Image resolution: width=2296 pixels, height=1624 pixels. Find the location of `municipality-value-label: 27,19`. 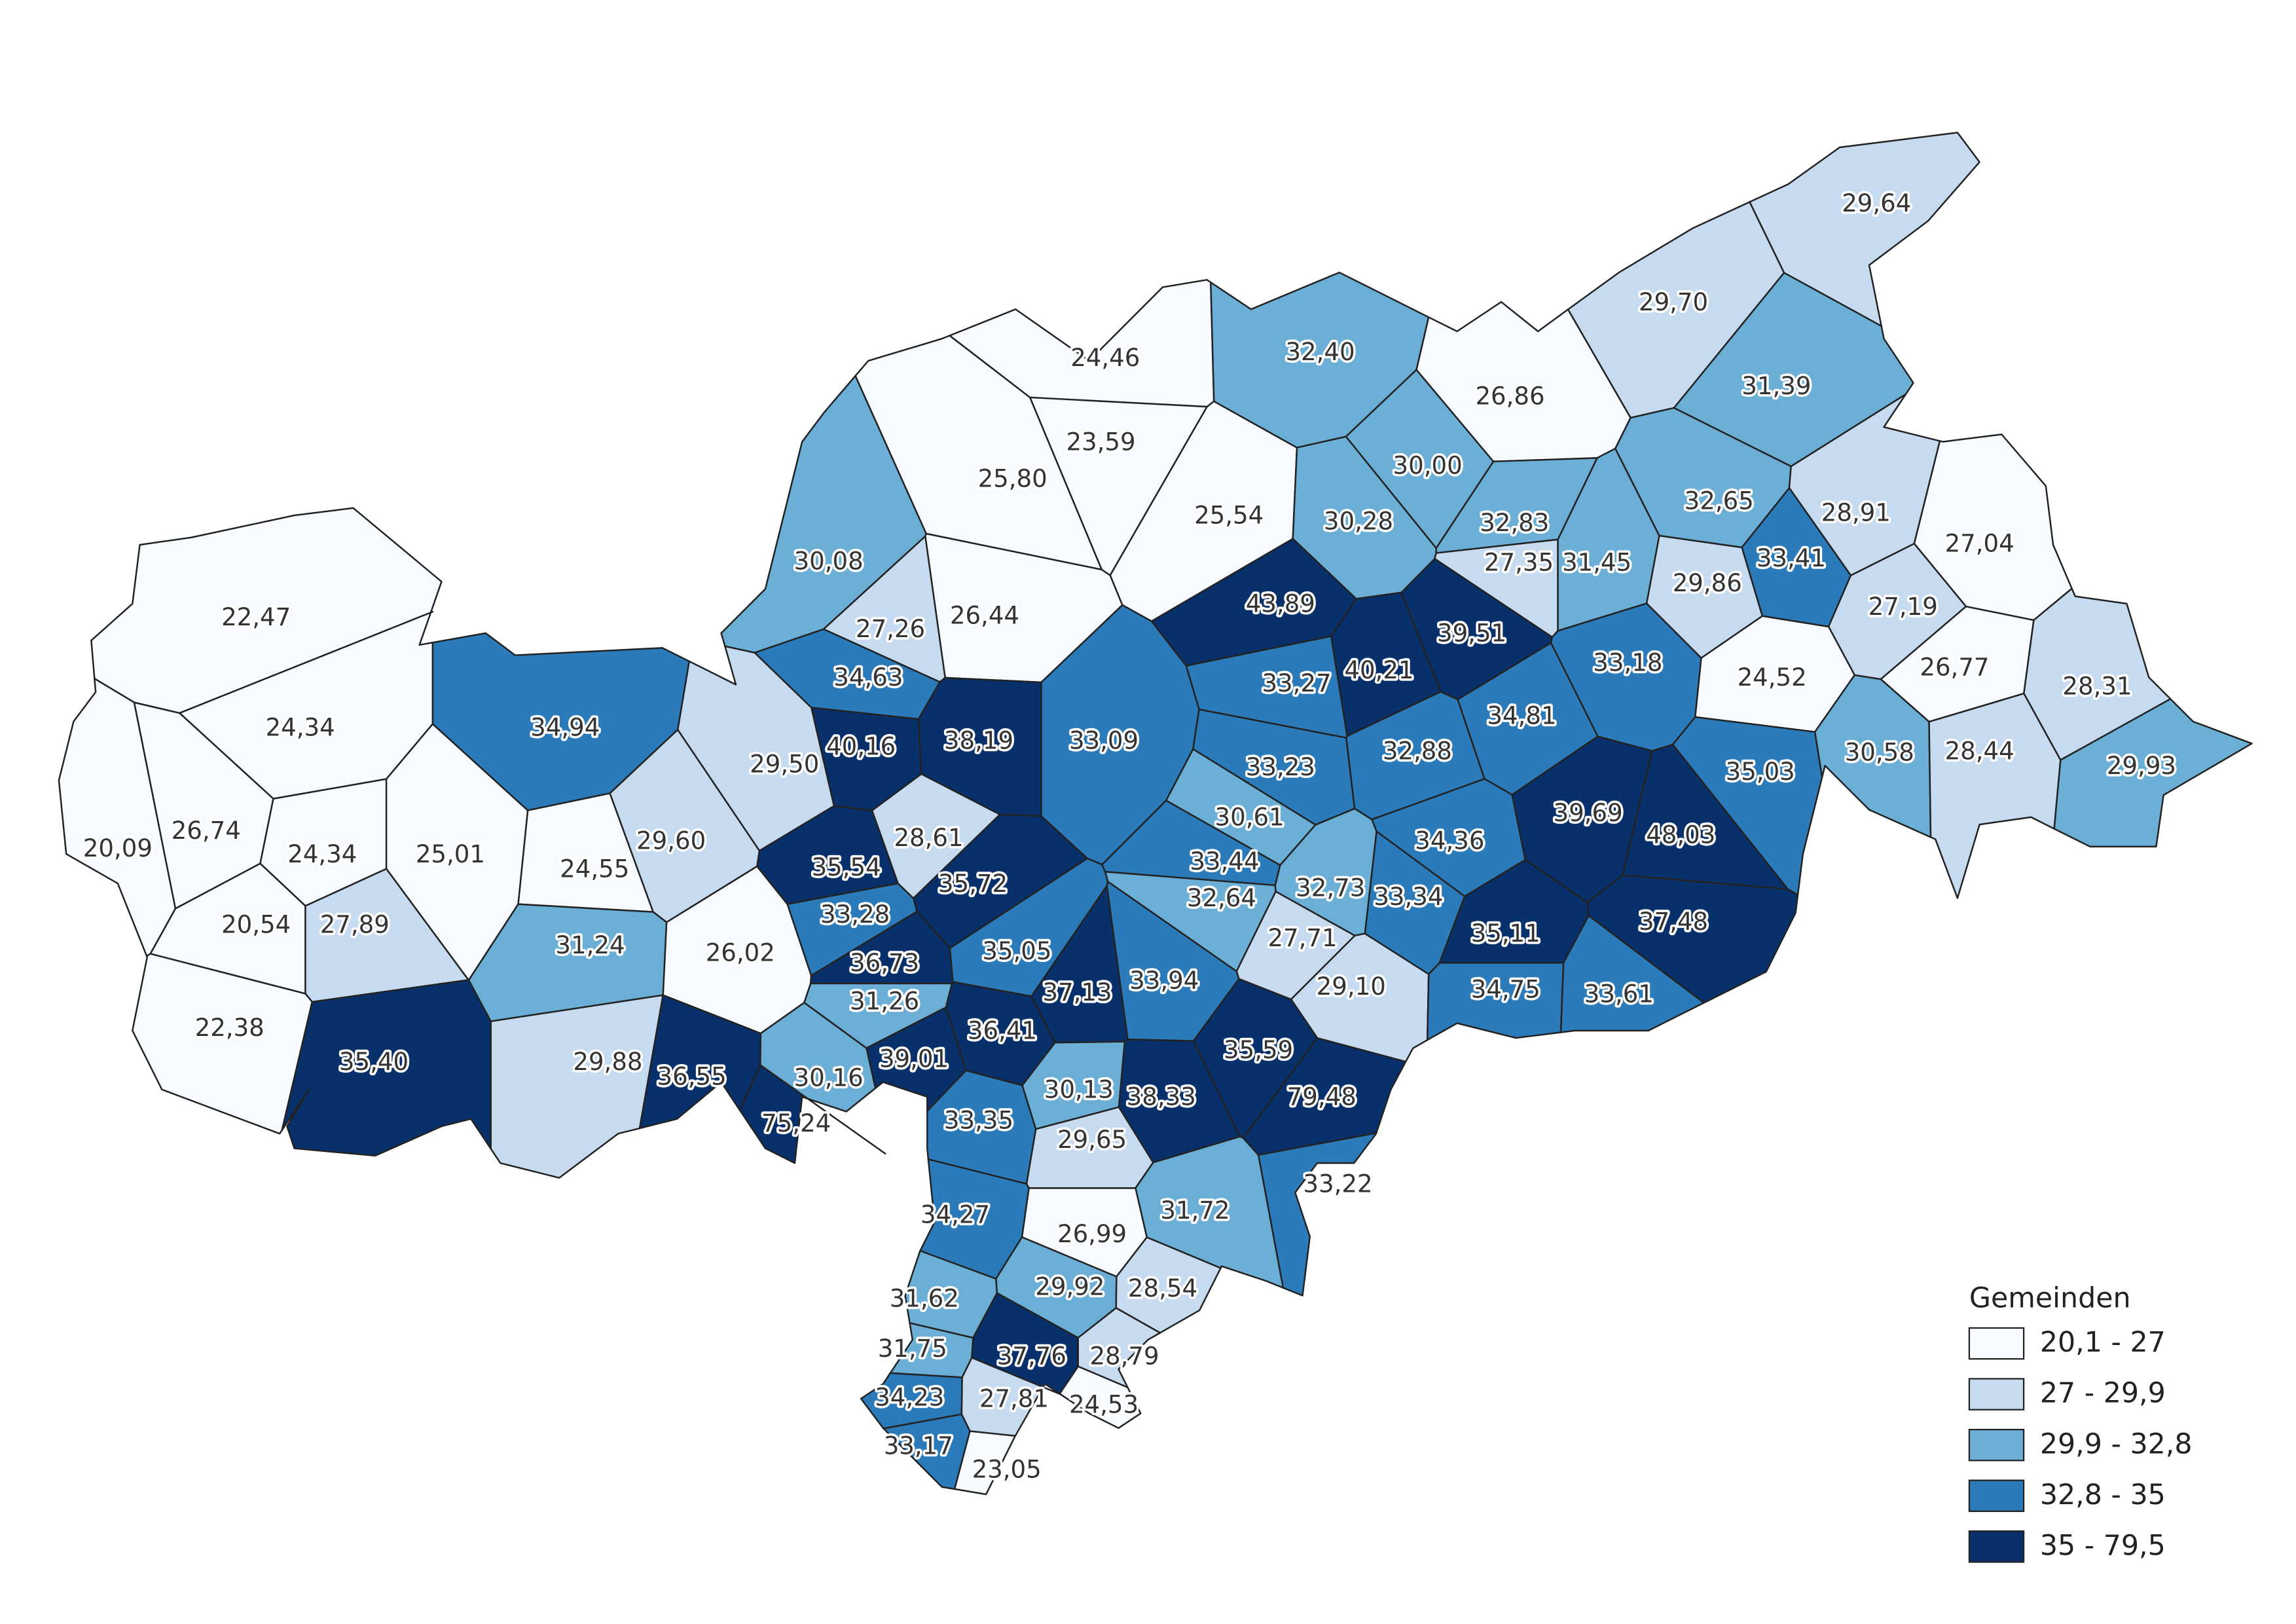

municipality-value-label: 27,19 is located at coordinates (1903, 607).